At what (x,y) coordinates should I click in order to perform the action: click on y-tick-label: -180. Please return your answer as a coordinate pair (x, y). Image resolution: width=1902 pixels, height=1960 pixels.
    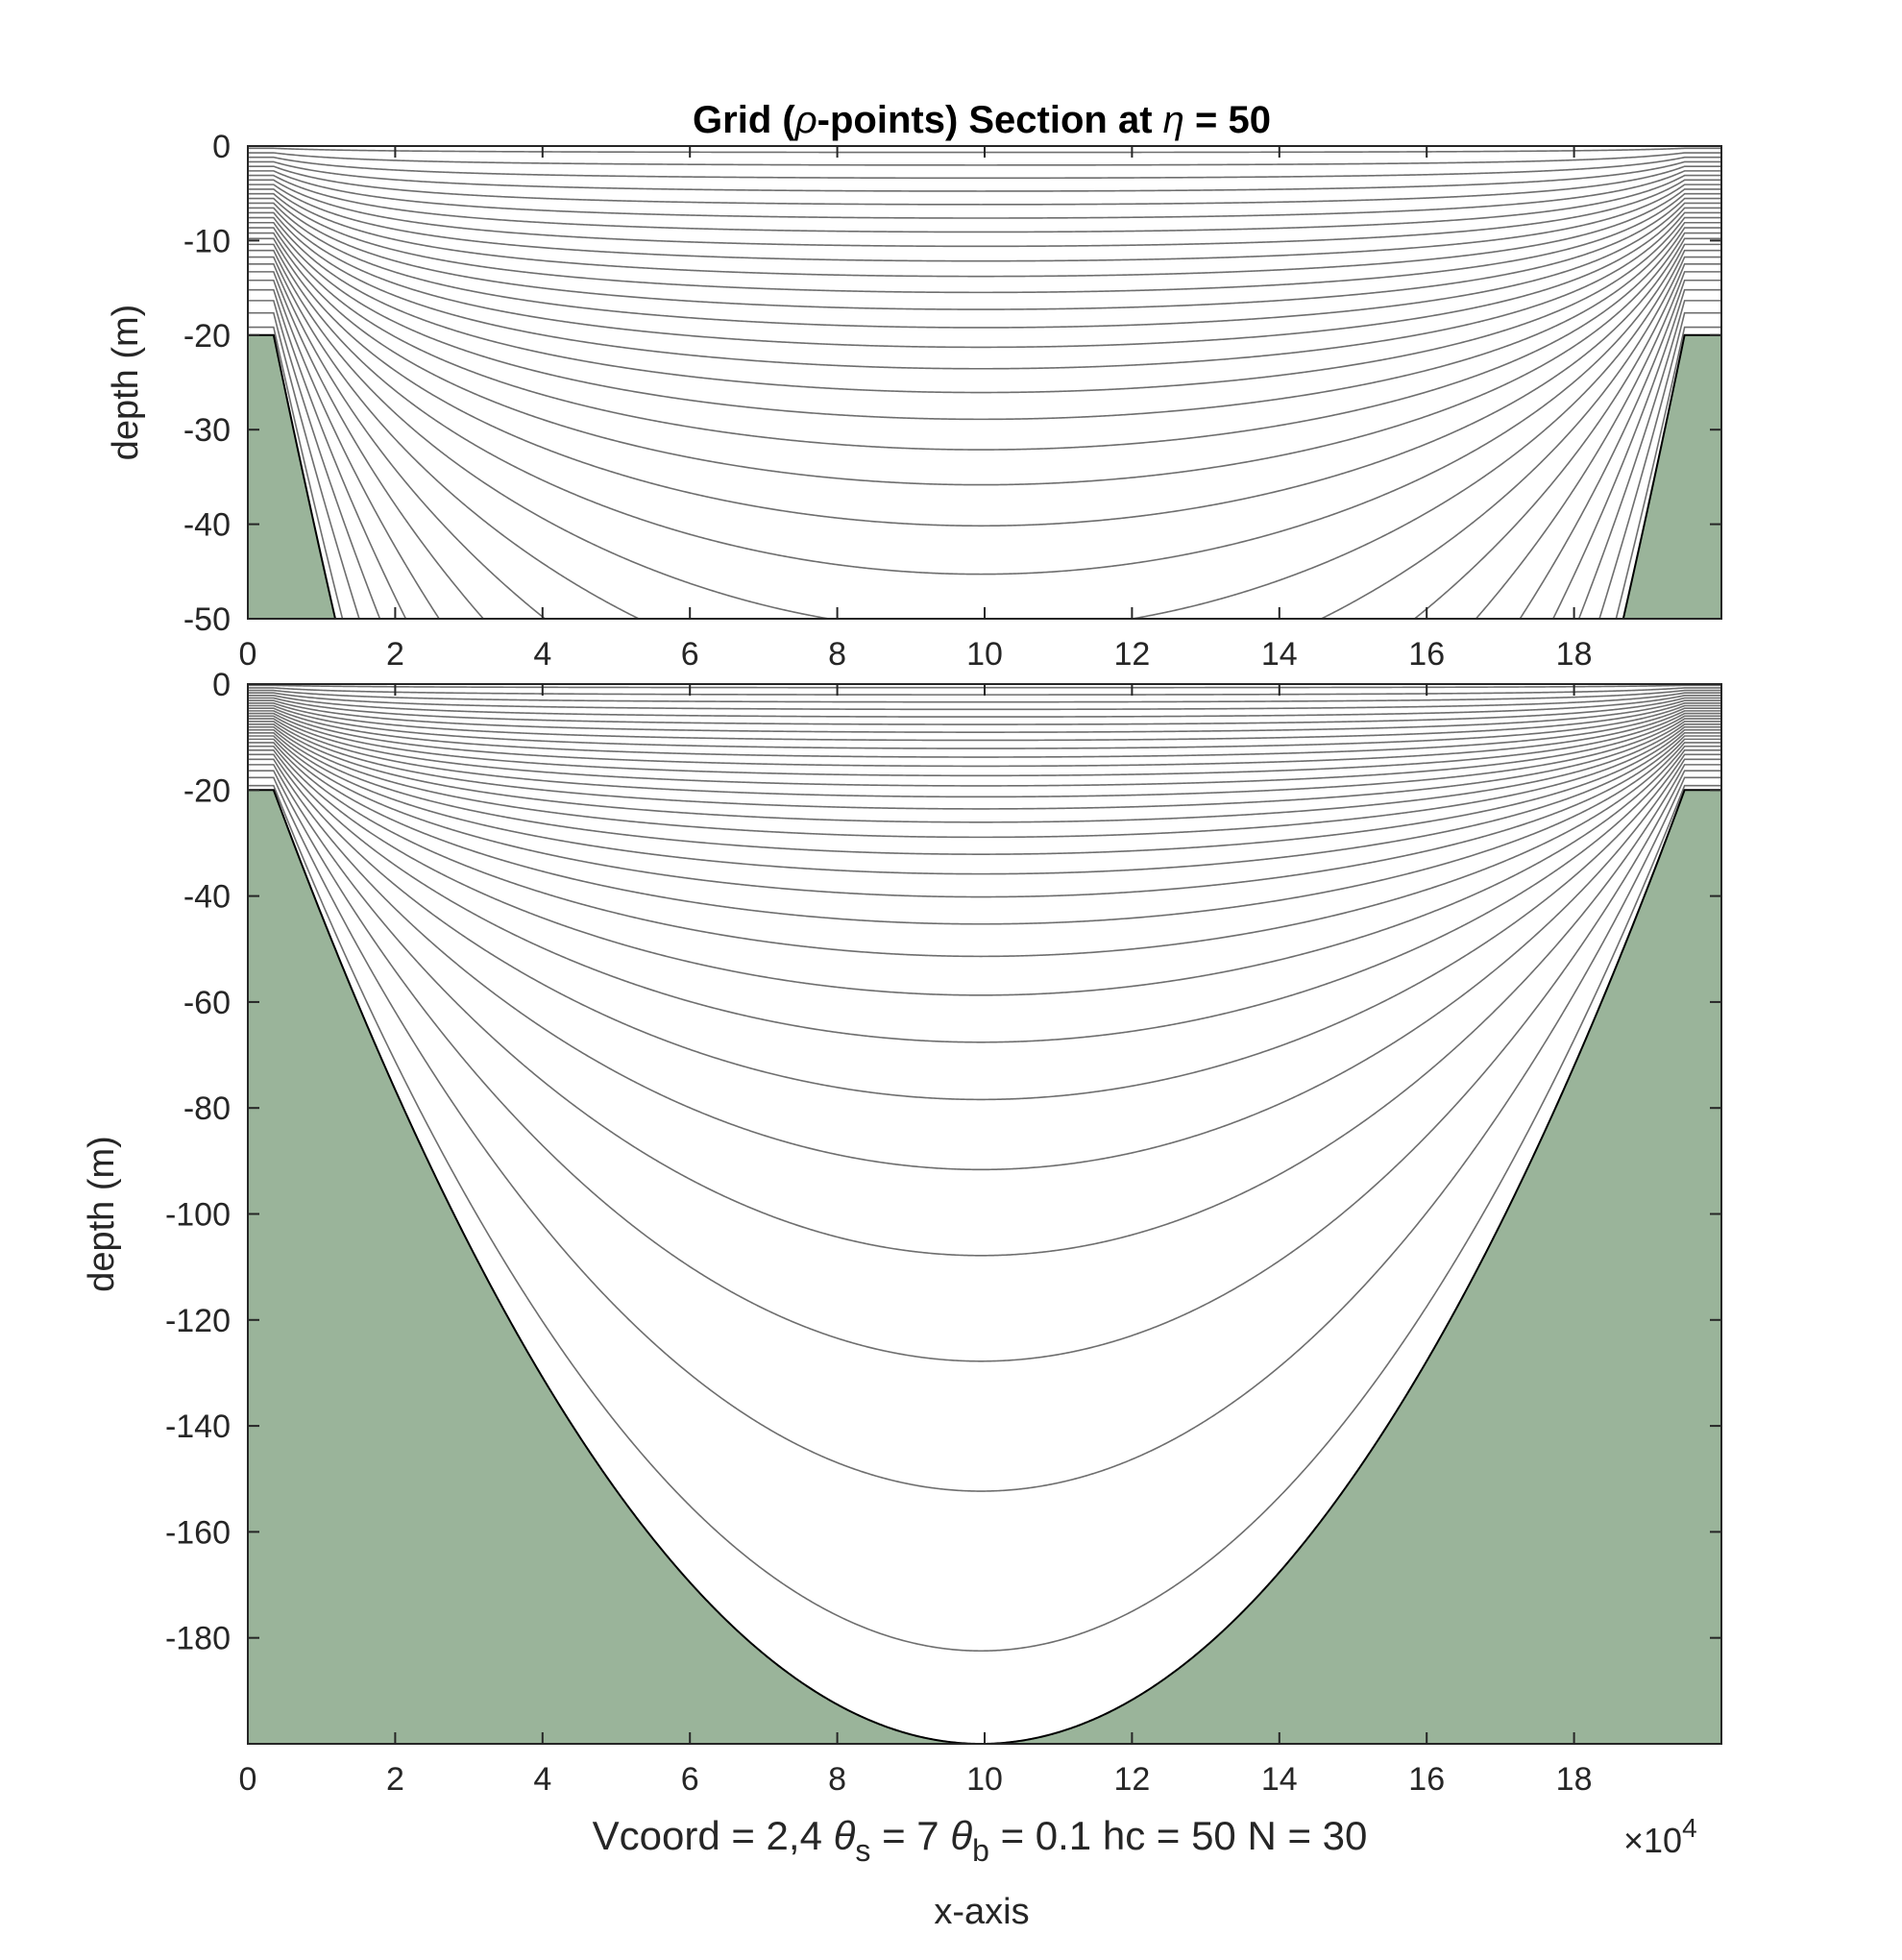
    Looking at the image, I should click on (198, 1639).